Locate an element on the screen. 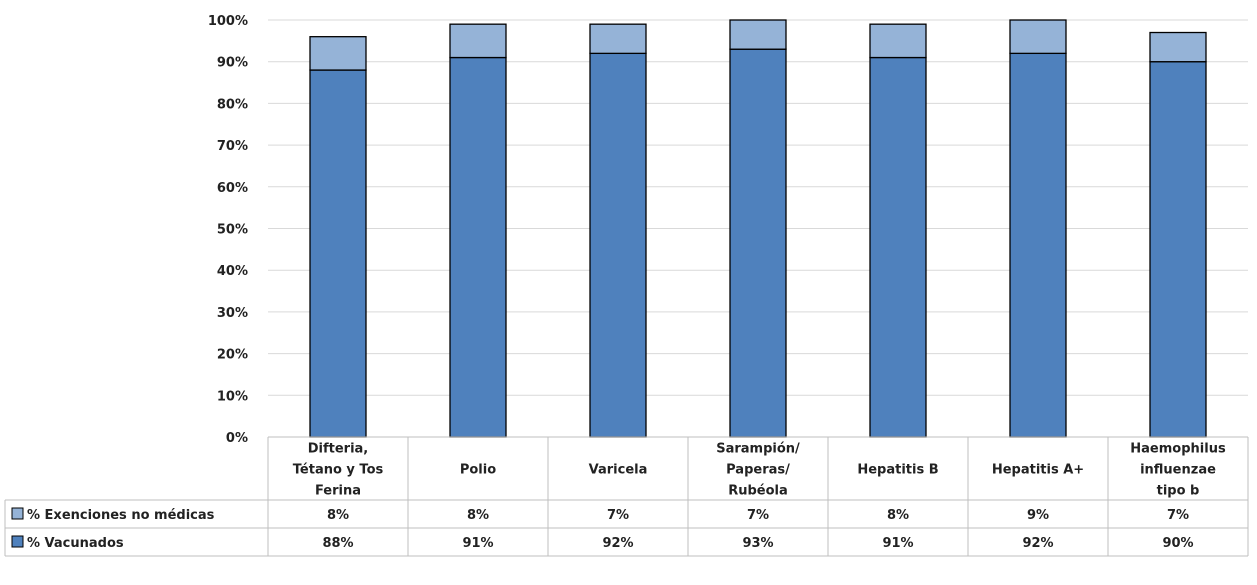  y-tick-label: 60% is located at coordinates (232, 188).